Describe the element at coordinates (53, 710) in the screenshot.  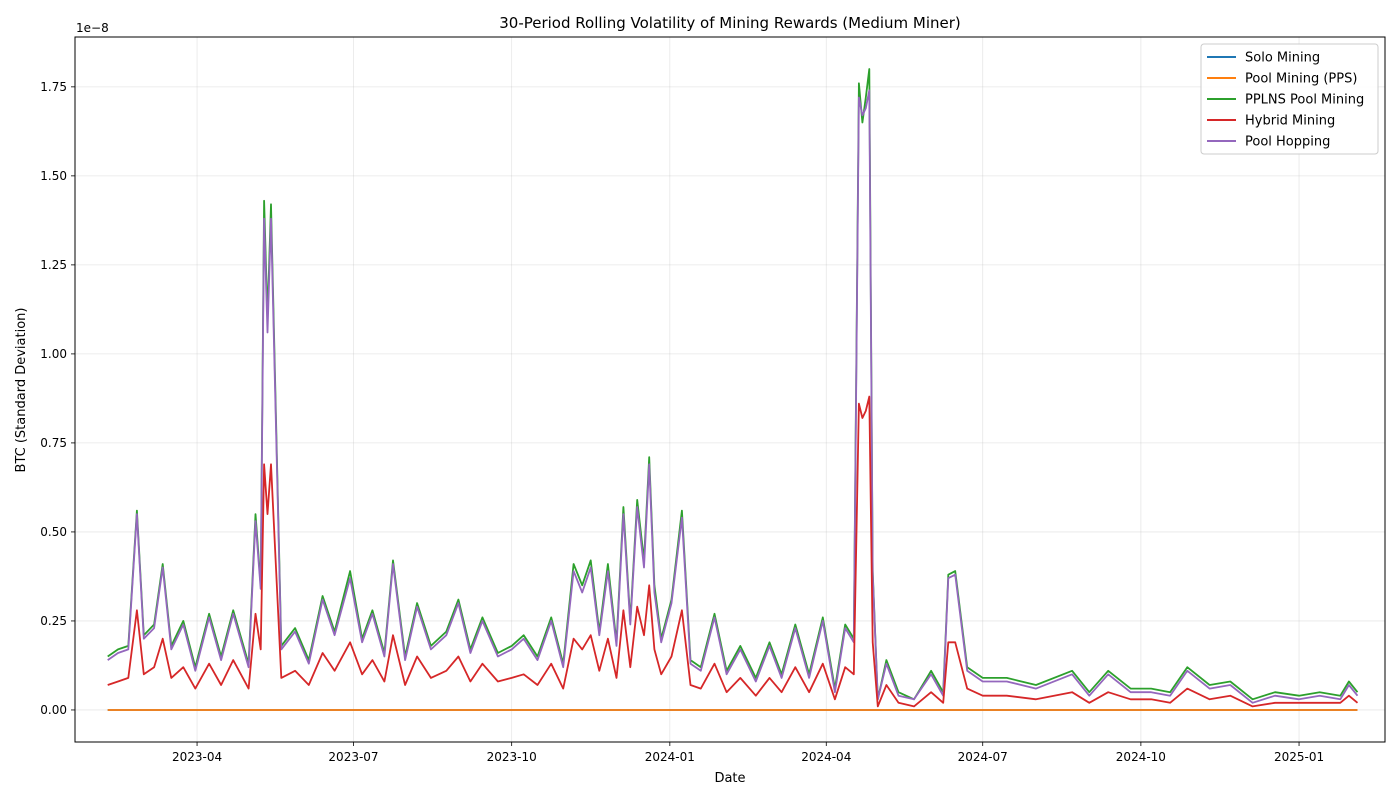
I see `y-tick-label: 0.00` at that location.